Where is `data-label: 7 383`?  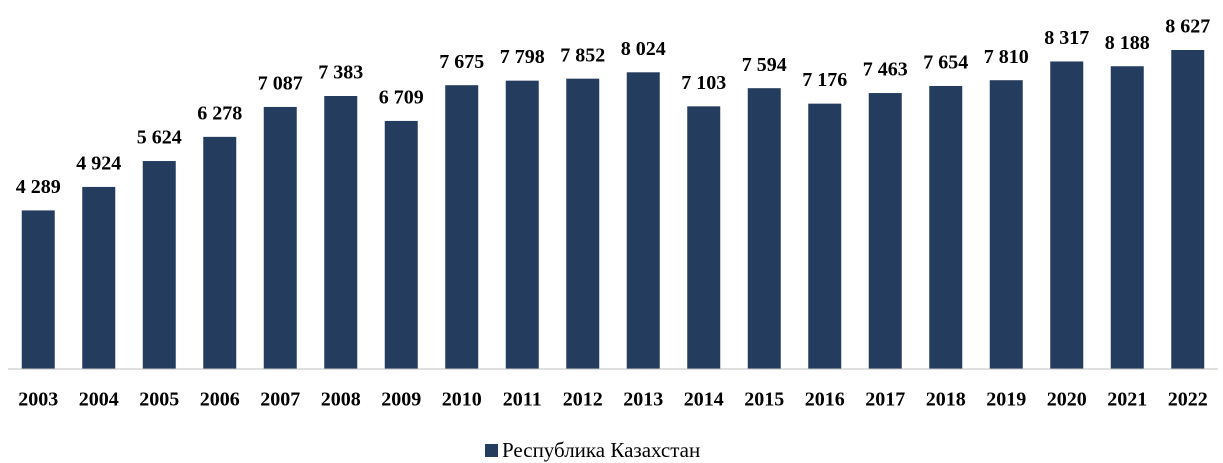 data-label: 7 383 is located at coordinates (340, 73).